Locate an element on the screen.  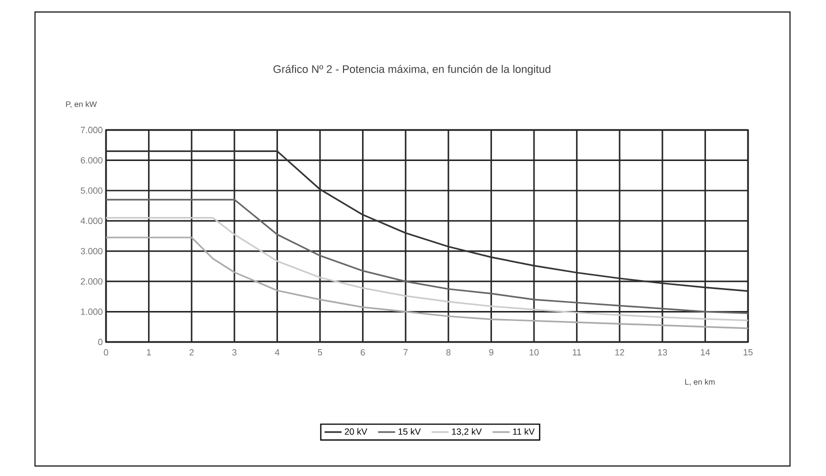
y-tick-label: 0 is located at coordinates (100, 342).